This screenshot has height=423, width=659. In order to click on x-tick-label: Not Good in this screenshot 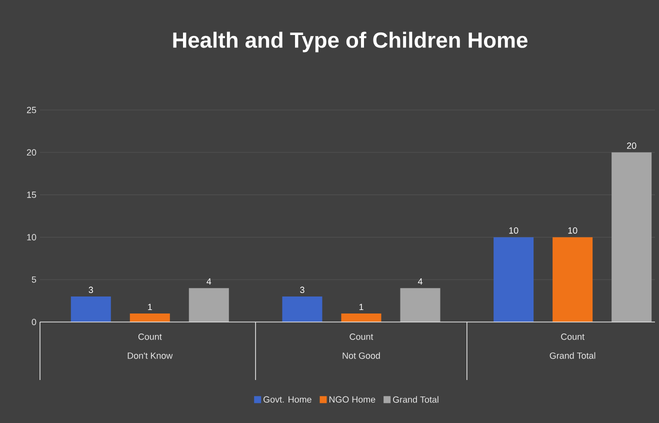, I will do `click(361, 355)`.